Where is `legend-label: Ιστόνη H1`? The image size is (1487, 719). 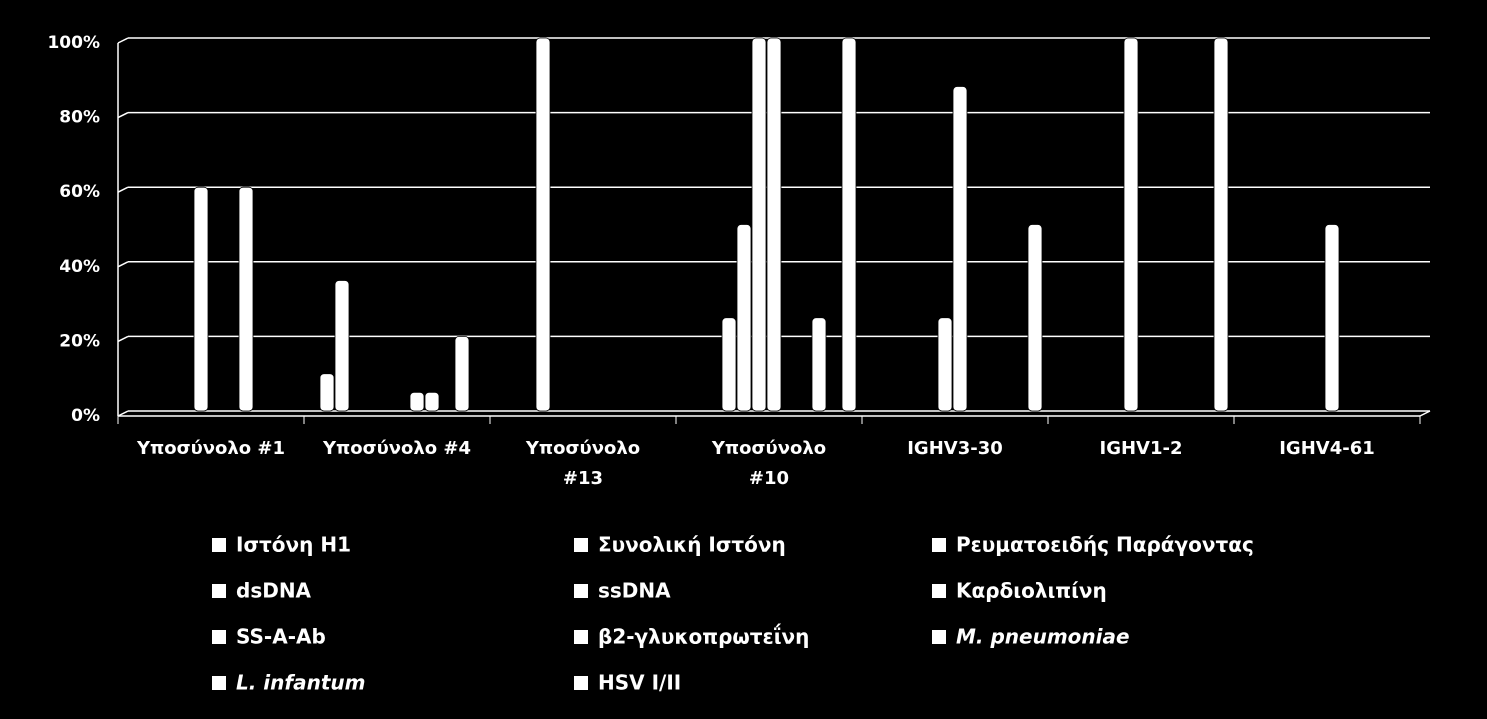 legend-label: Ιστόνη H1 is located at coordinates (293, 545).